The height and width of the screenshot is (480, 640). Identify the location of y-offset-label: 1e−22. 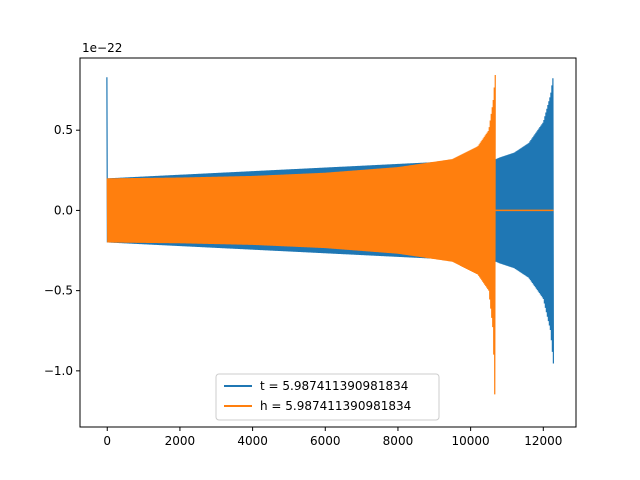
(102, 48).